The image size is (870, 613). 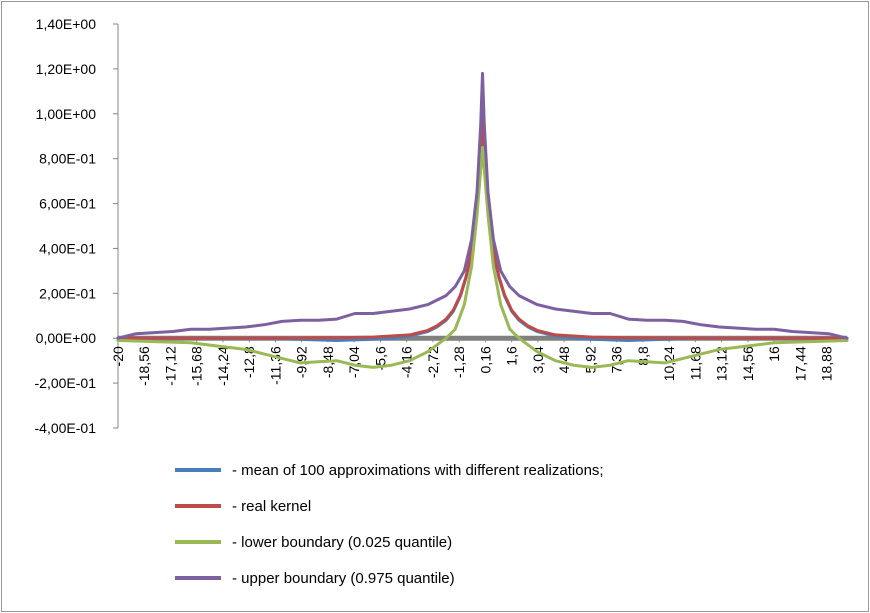 What do you see at coordinates (827, 363) in the screenshot?
I see `x-tick-label: 18,88` at bounding box center [827, 363].